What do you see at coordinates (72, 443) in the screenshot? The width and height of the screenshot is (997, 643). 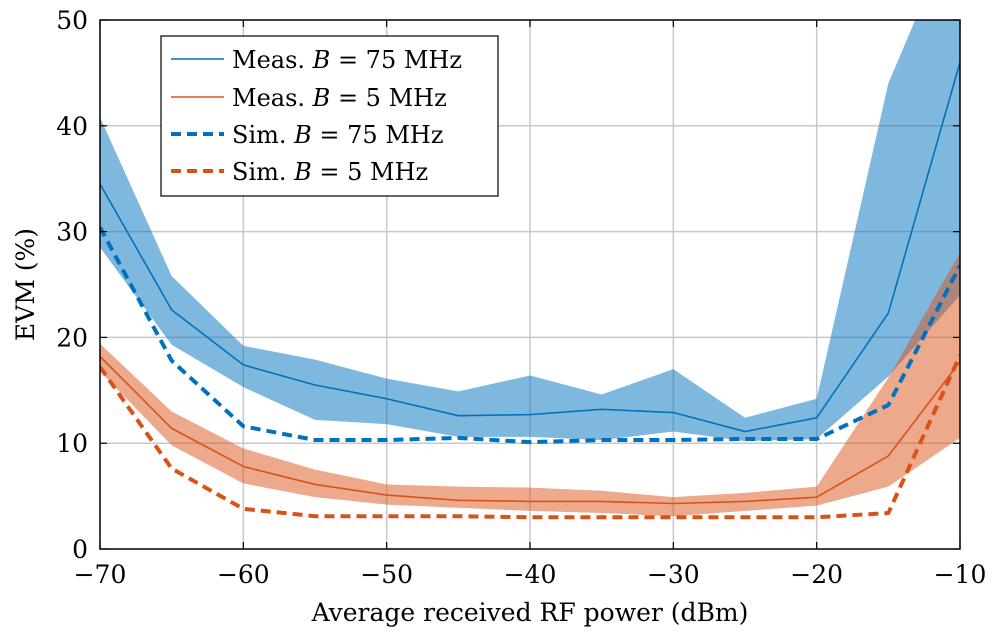 I see `y-tick-label: 10` at bounding box center [72, 443].